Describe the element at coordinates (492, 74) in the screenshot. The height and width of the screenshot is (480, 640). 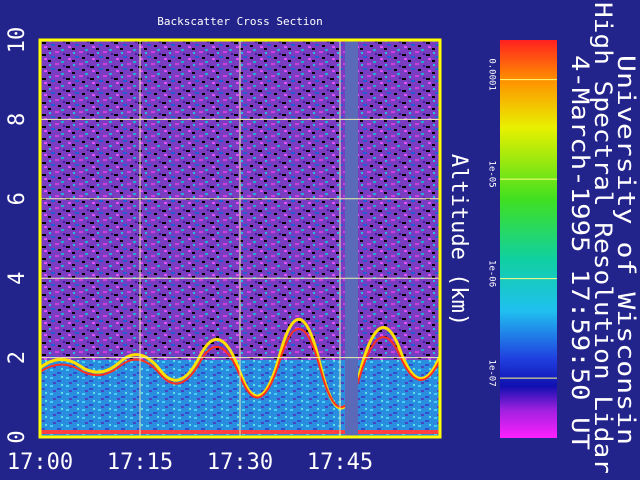
I see `colorbar-tick-label: 0.0001` at that location.